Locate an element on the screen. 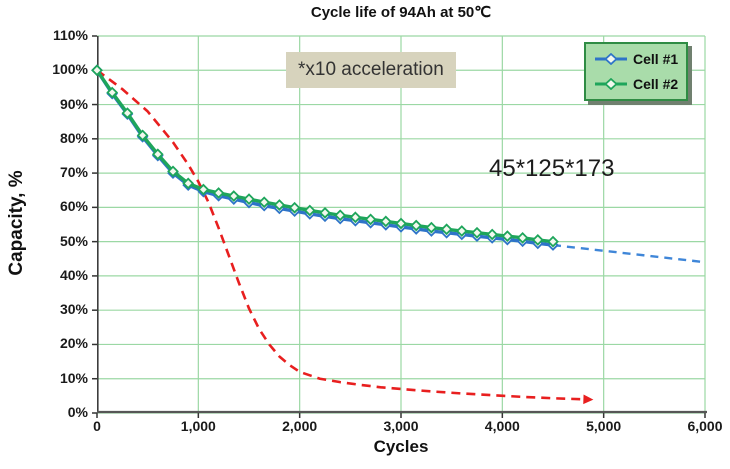 Image resolution: width=730 pixels, height=469 pixels. y-tick-label: 70% is located at coordinates (73, 172).